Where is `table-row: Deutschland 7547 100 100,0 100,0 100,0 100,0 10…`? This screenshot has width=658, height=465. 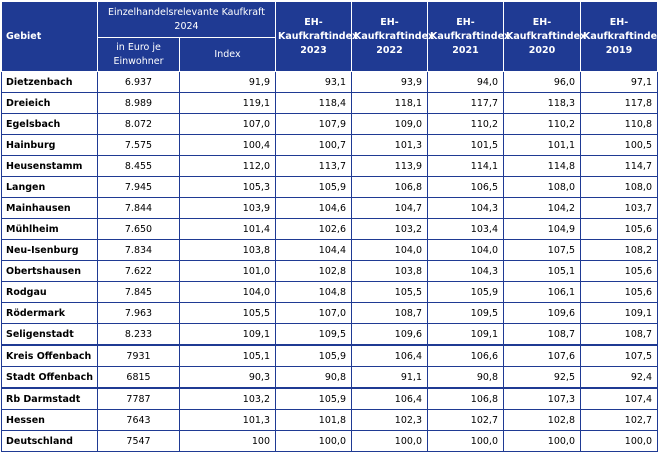 table-row: Deutschland 7547 100 100,0 100,0 100,0 100,0 10… is located at coordinates (329, 441).